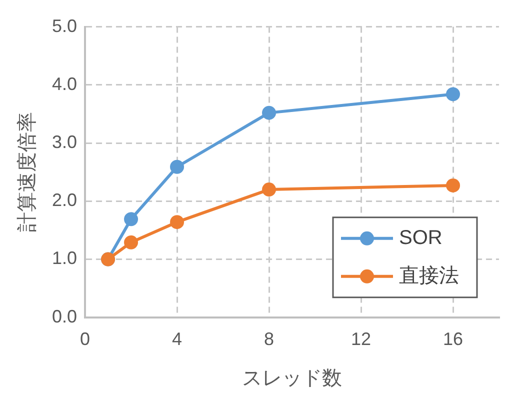  I want to click on x-axis-title: スレッド数, so click(292, 379).